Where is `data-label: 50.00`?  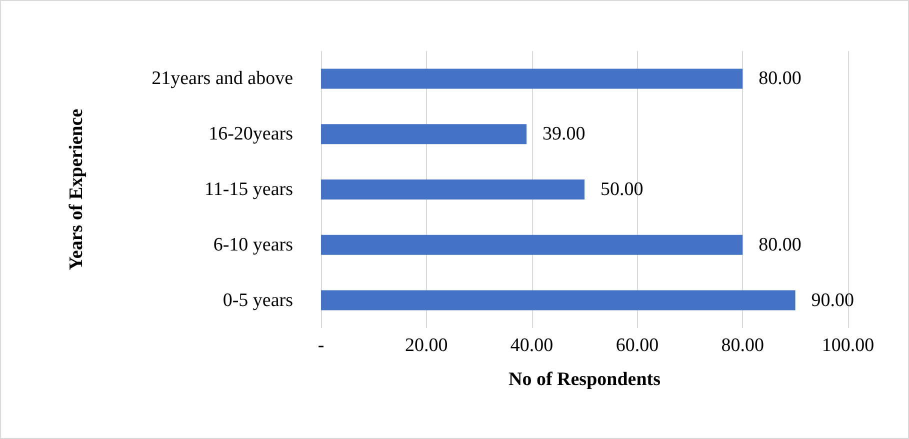 data-label: 50.00 is located at coordinates (622, 189).